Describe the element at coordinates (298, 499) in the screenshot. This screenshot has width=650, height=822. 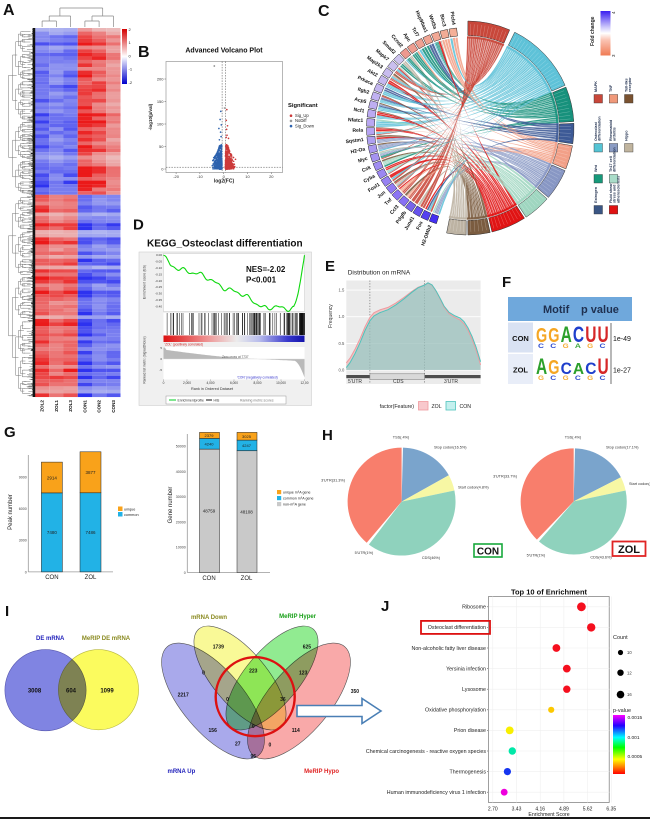
I see `svg-text: common m⁶A gene` at that location.